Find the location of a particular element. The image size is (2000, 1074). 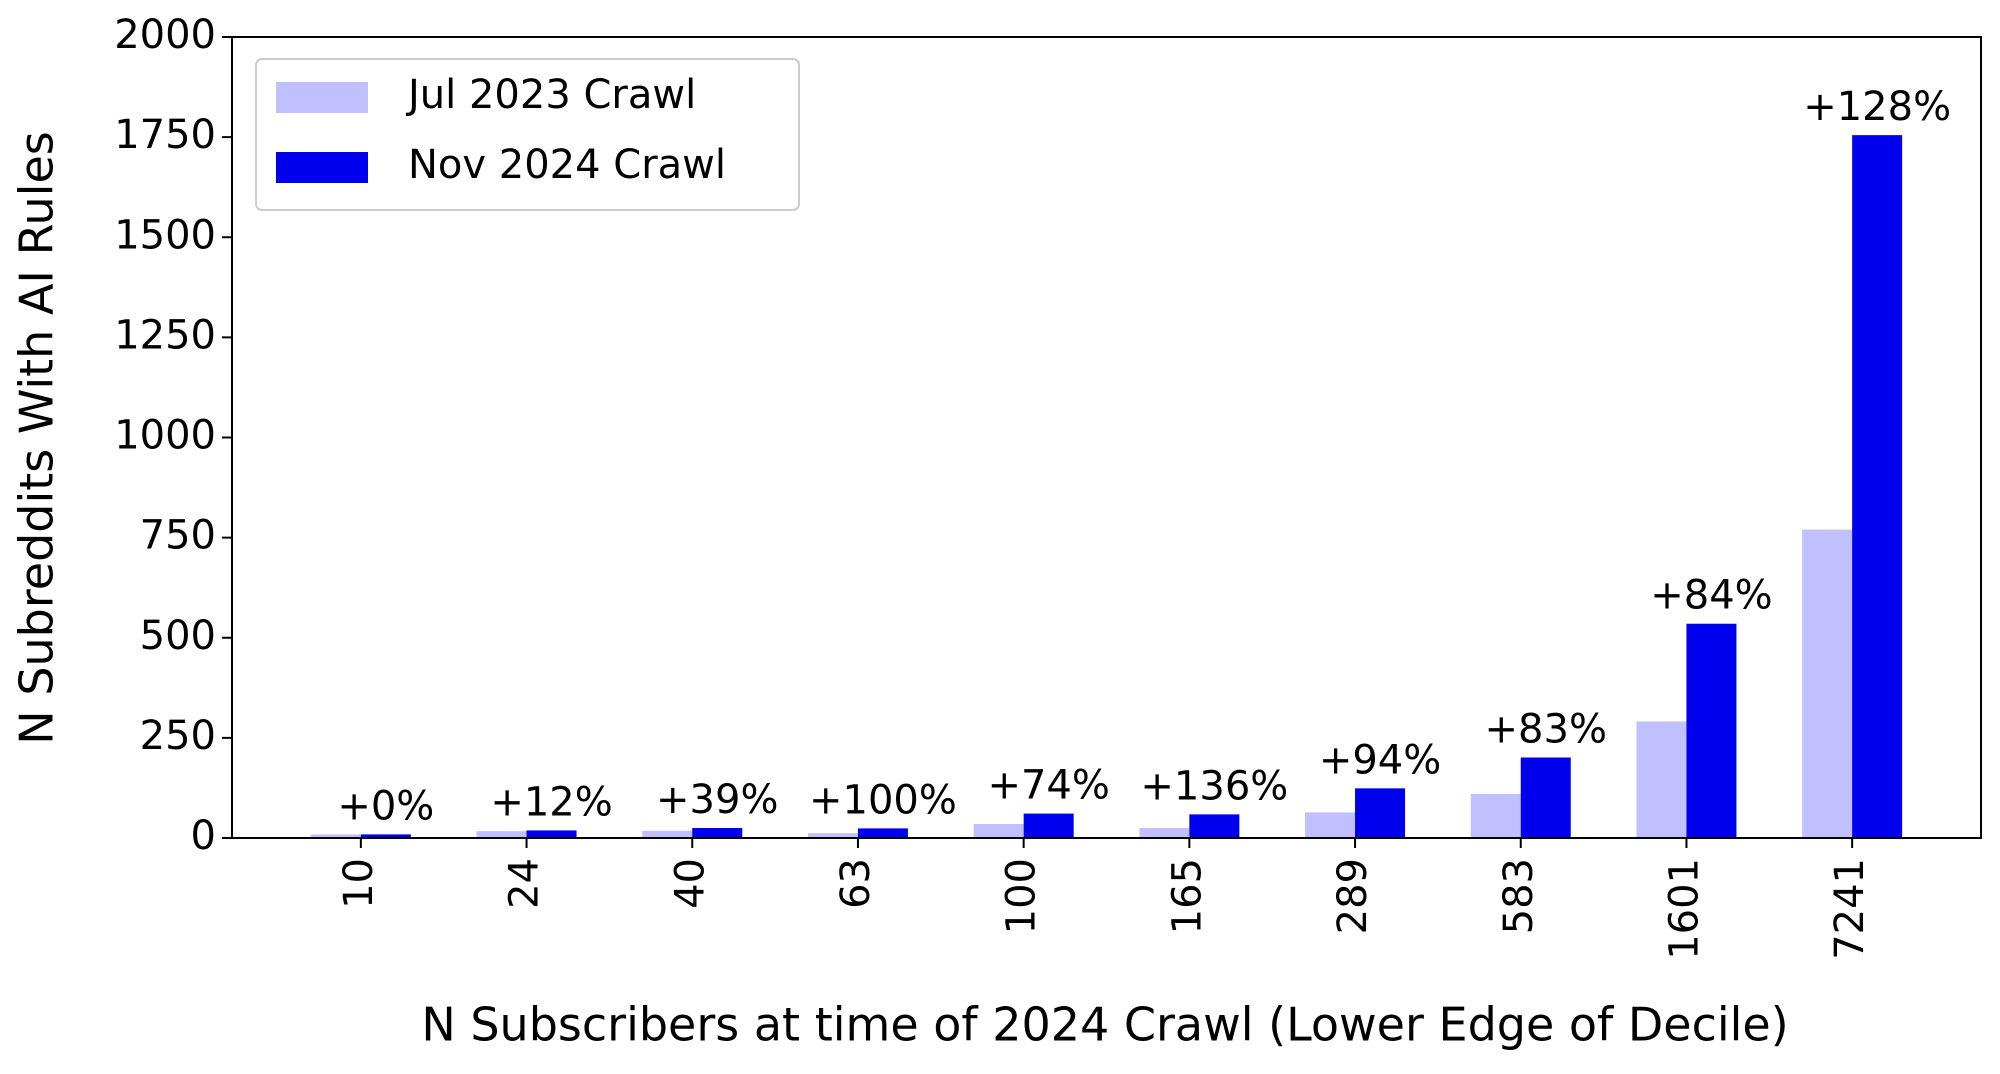

y-tick-label: 0 is located at coordinates (203, 836).